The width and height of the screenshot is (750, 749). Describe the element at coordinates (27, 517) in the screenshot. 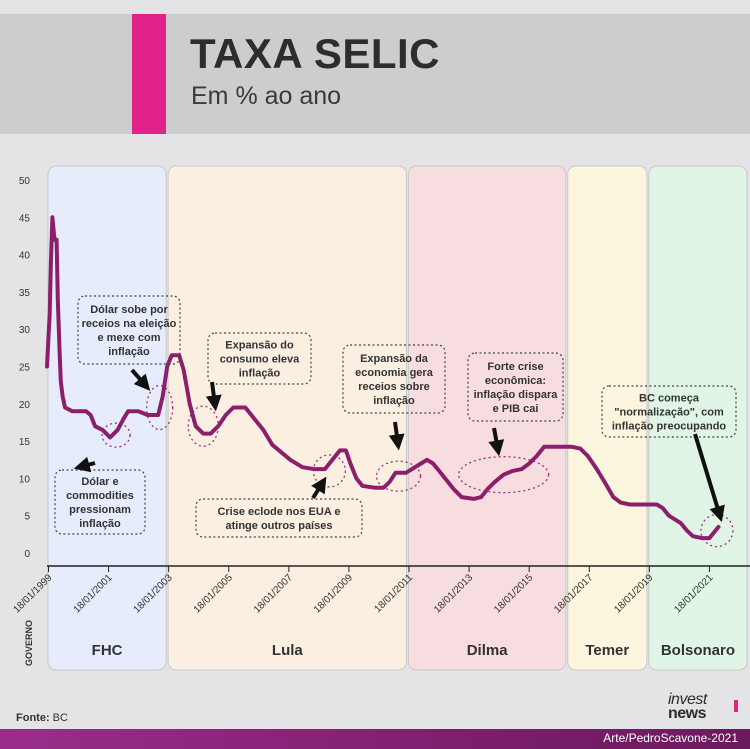

I see `y-tick-label: 5` at that location.